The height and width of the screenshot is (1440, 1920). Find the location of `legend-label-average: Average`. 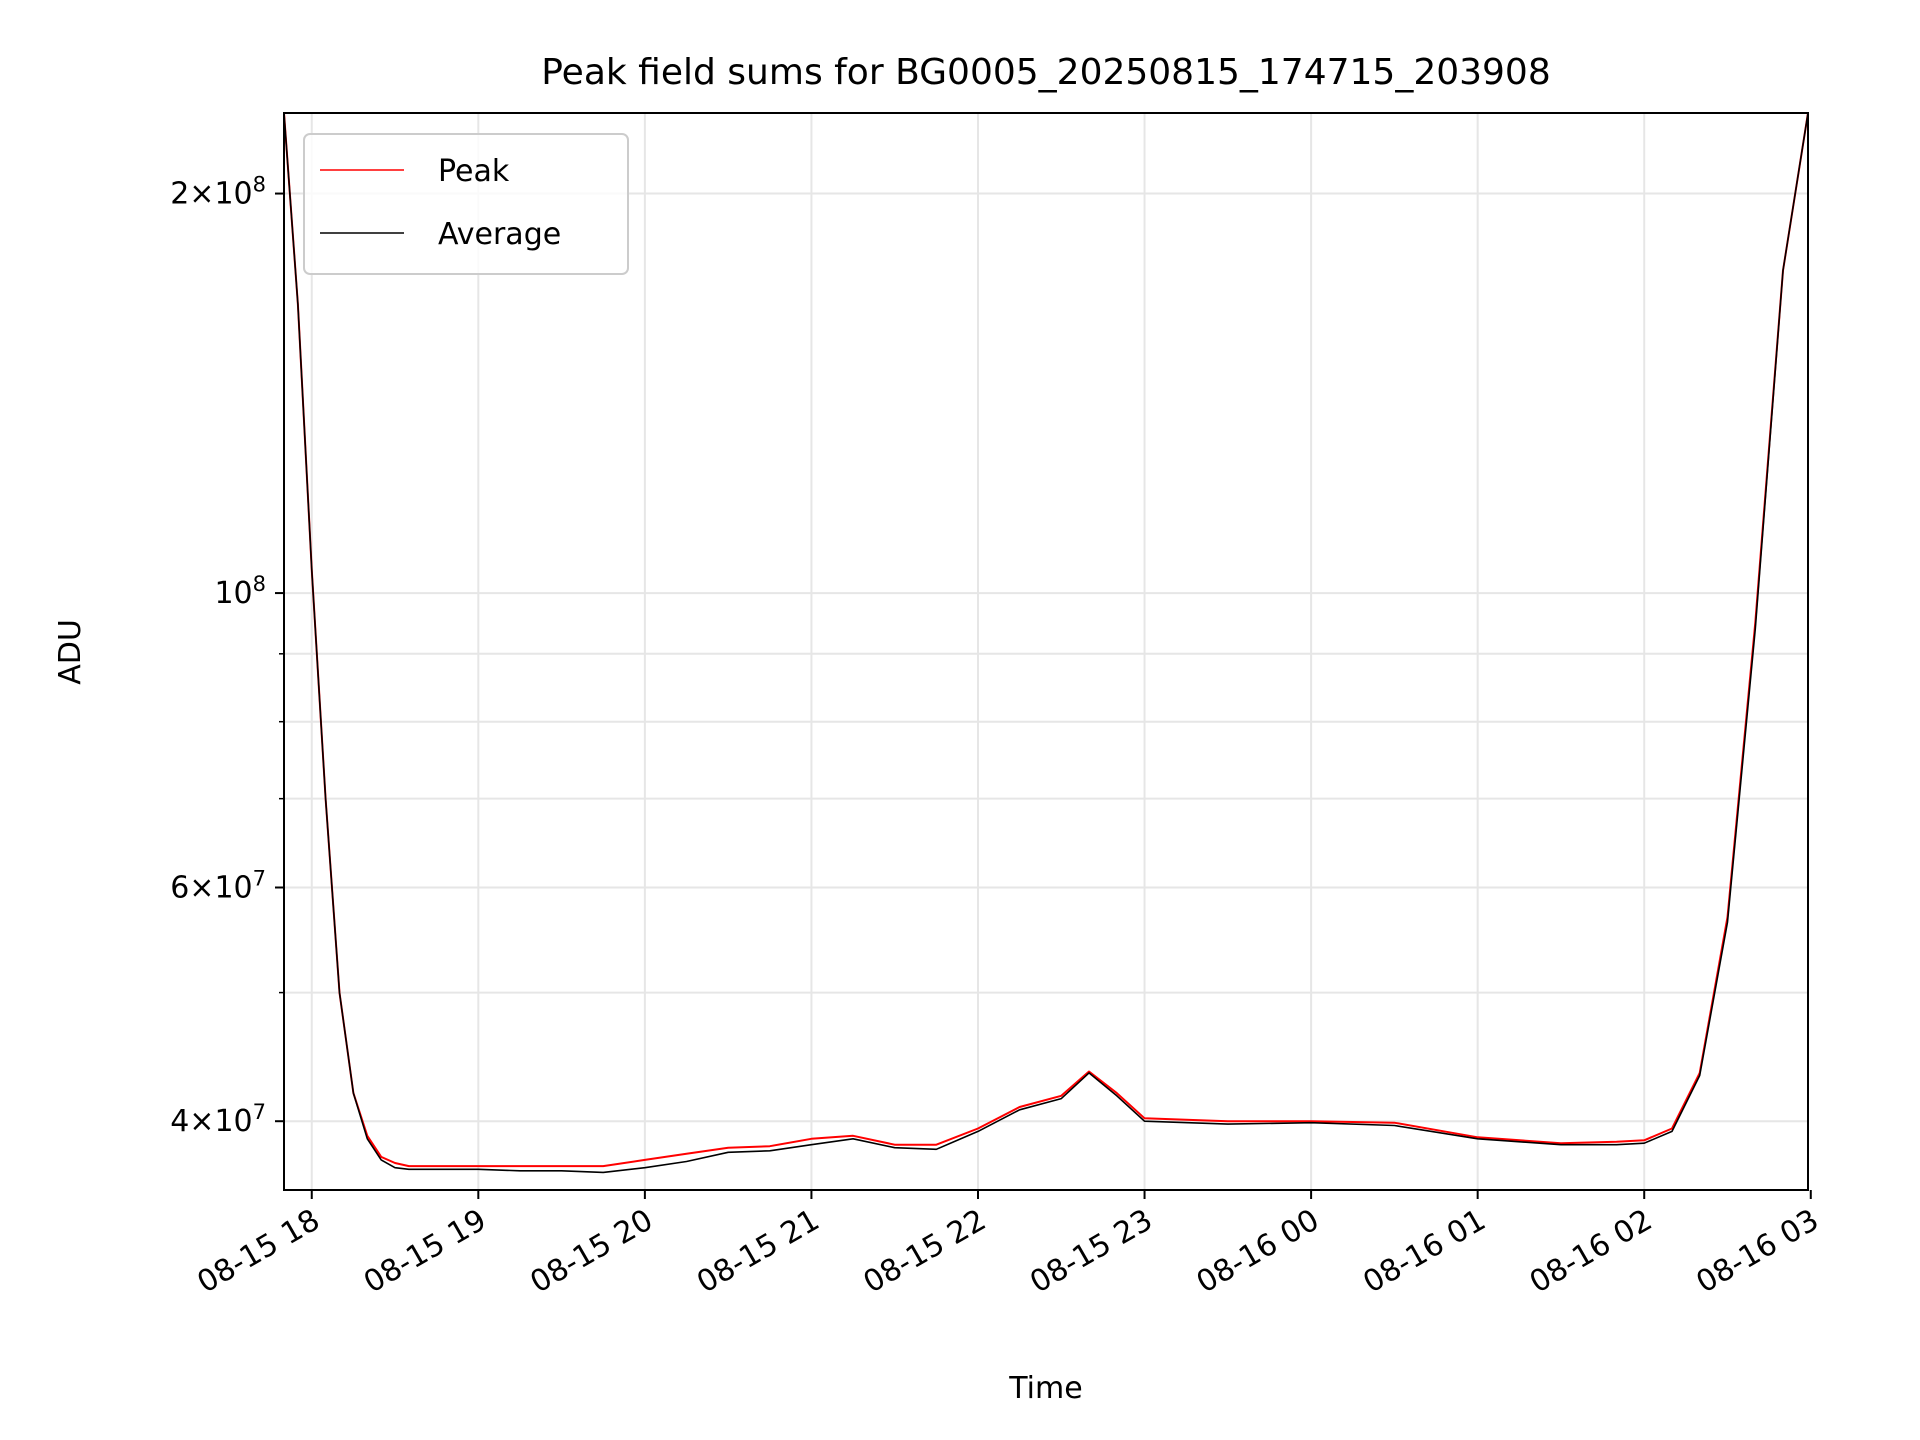

legend-label-average: Average is located at coordinates (499, 234).